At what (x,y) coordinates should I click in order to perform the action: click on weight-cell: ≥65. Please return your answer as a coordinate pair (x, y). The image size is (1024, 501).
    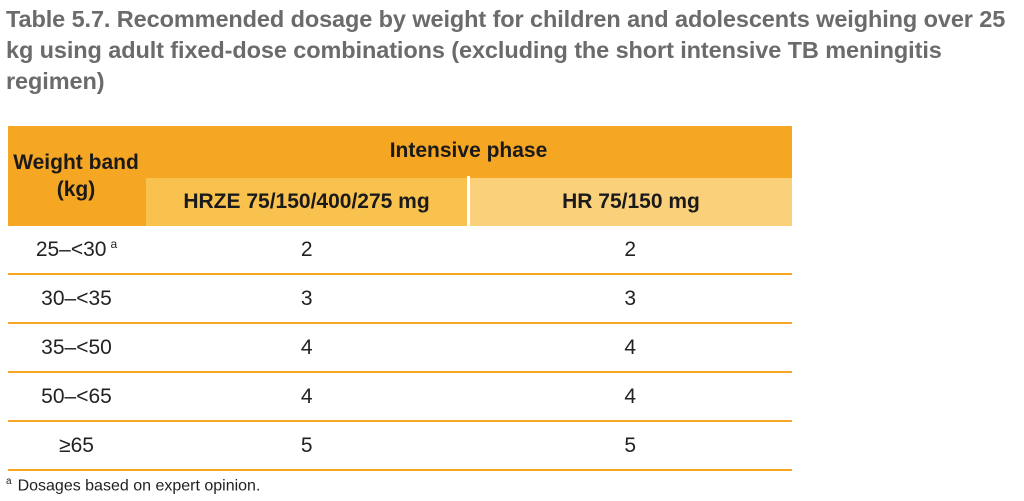
    Looking at the image, I should click on (76, 446).